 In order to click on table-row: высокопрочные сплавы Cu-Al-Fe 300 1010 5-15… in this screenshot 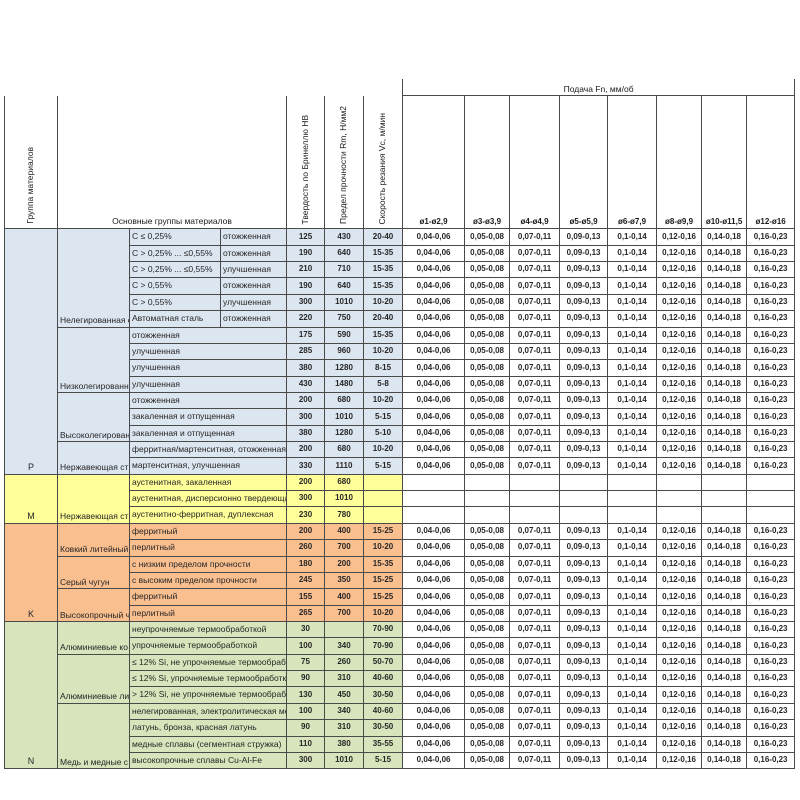, I will do `click(400, 760)`.